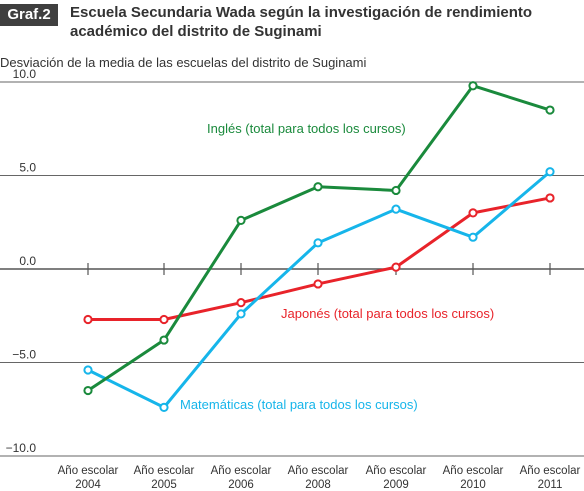 The image size is (584, 491). Describe the element at coordinates (550, 485) in the screenshot. I see `x-category-year: 2011` at that location.